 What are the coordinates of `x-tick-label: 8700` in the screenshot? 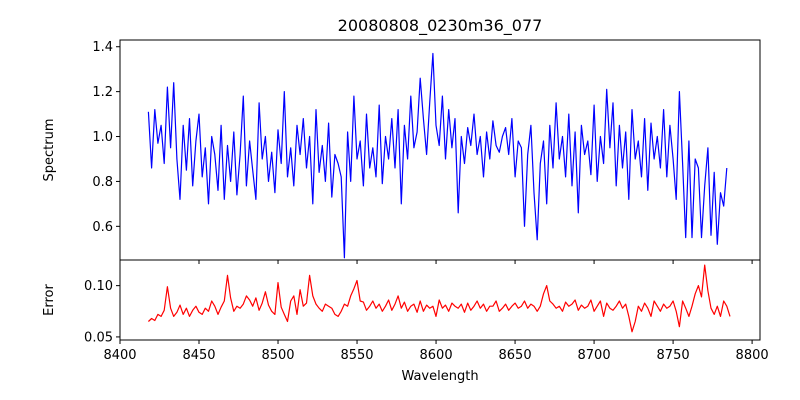 It's located at (594, 355).